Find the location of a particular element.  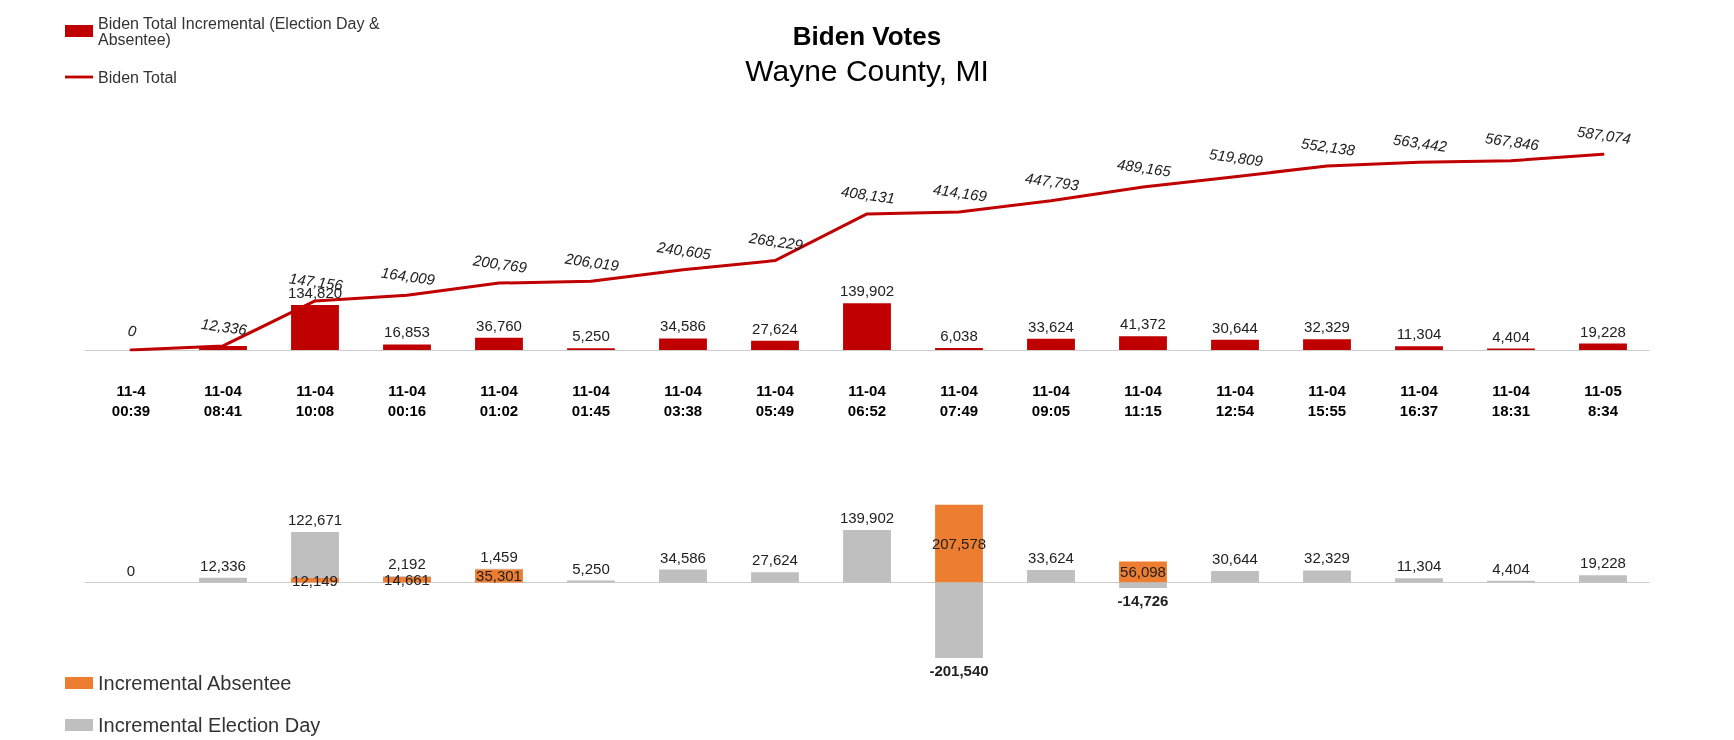

data-label: 6,038 is located at coordinates (959, 335).